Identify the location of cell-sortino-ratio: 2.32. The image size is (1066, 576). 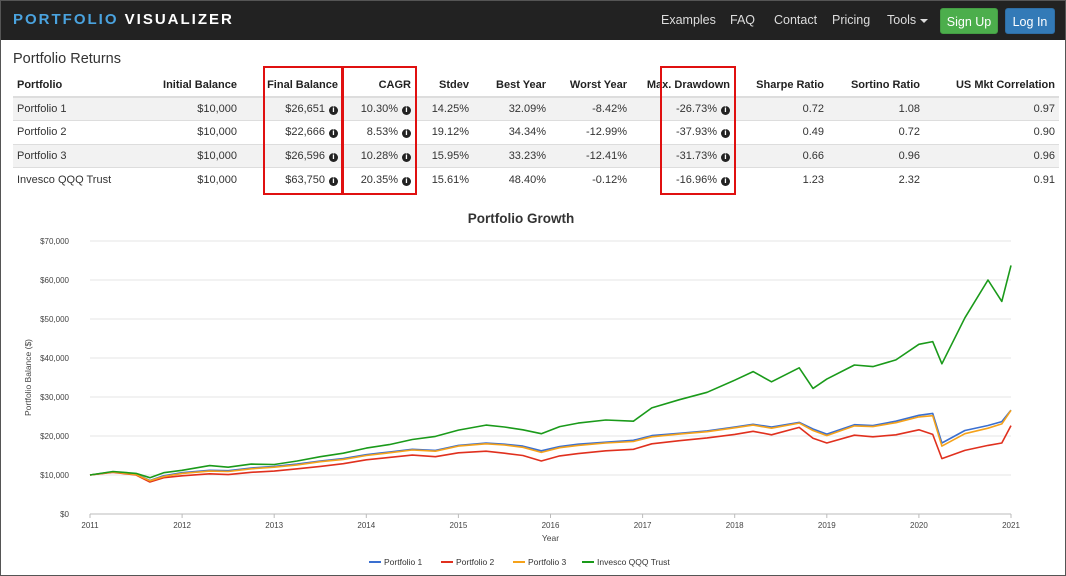
(876, 179).